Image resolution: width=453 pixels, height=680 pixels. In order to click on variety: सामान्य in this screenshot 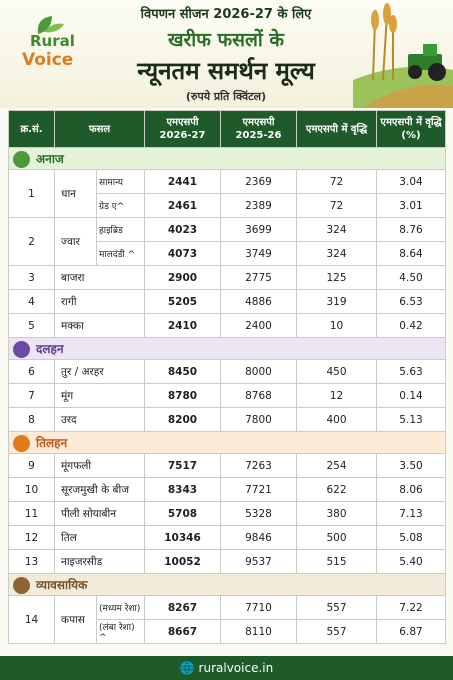, I will do `click(120, 181)`.